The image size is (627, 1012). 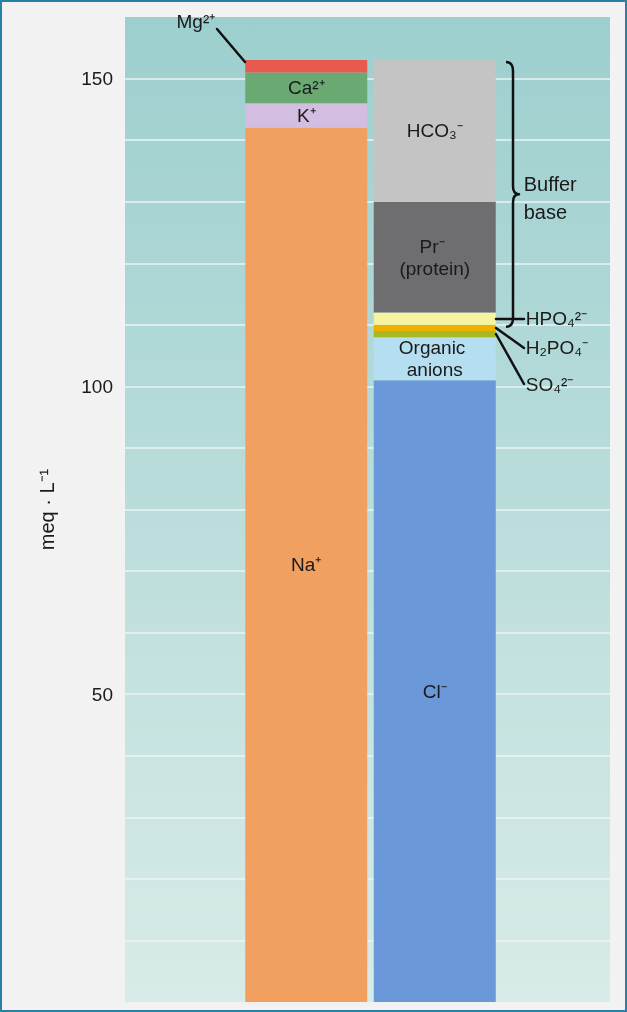 I want to click on y-tick-label: 150, so click(x=97, y=79).